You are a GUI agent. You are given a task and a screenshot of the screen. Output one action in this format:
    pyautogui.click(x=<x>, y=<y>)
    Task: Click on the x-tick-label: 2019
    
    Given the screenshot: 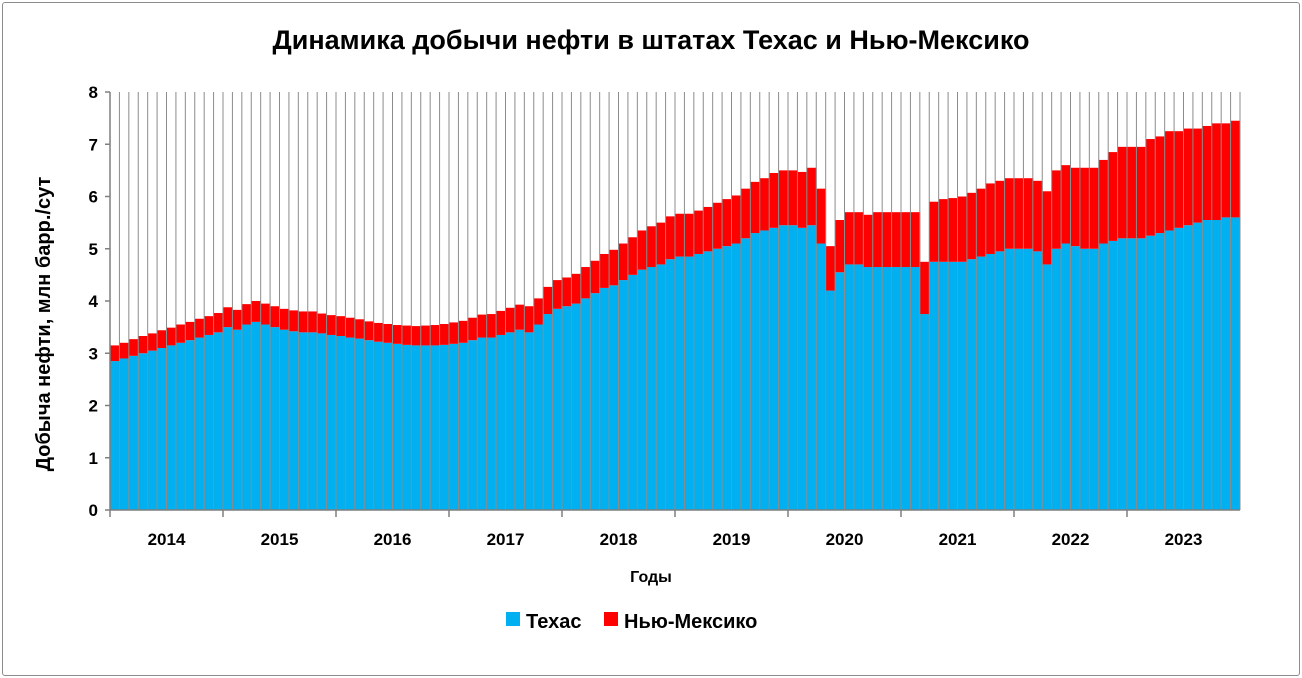 What is the action you would take?
    pyautogui.click(x=732, y=539)
    